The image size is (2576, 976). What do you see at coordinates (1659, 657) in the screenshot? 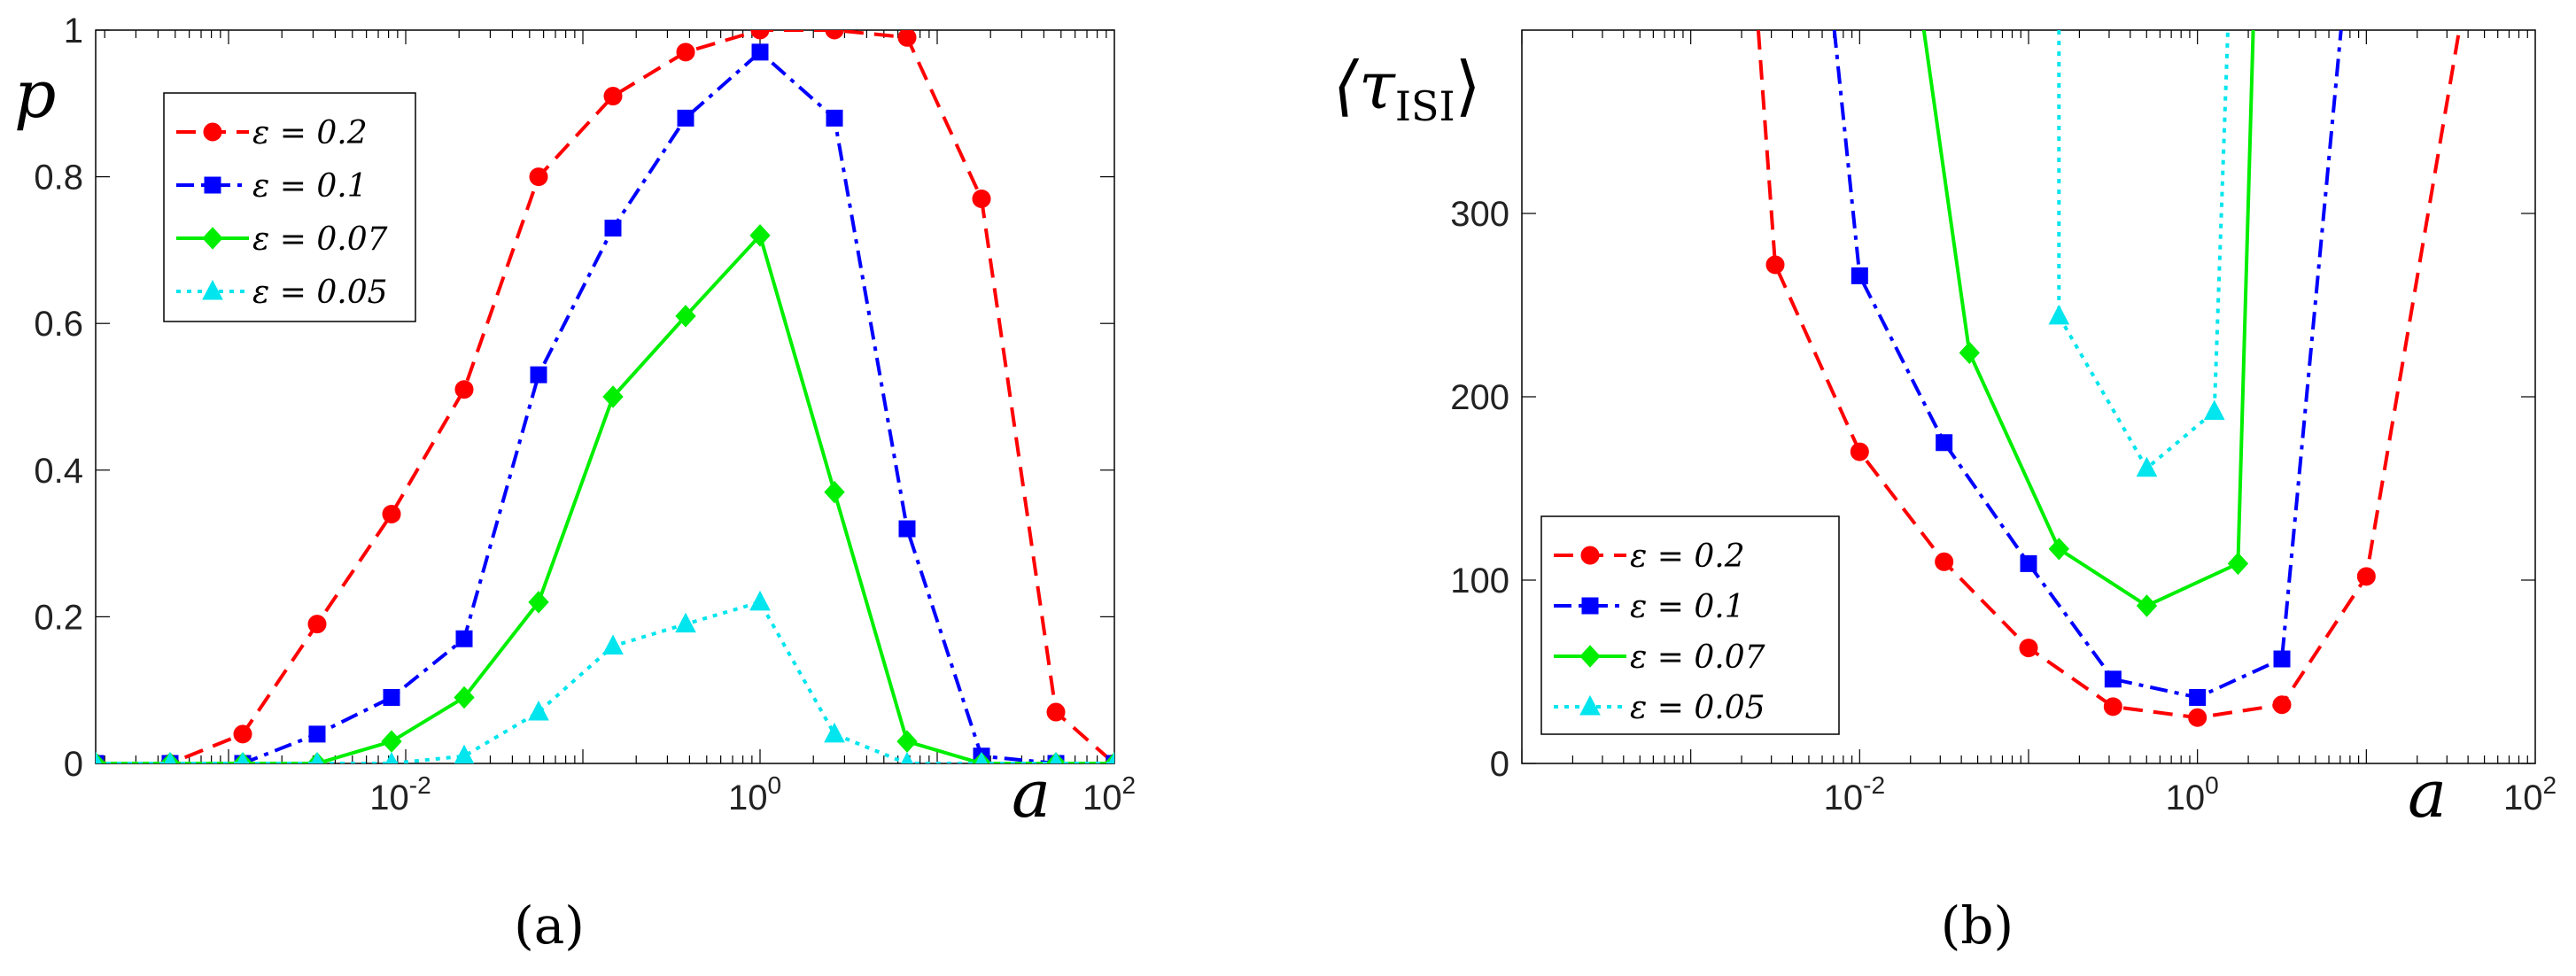
I see `panel-b-legend-entry: ε = 0.07` at bounding box center [1659, 657].